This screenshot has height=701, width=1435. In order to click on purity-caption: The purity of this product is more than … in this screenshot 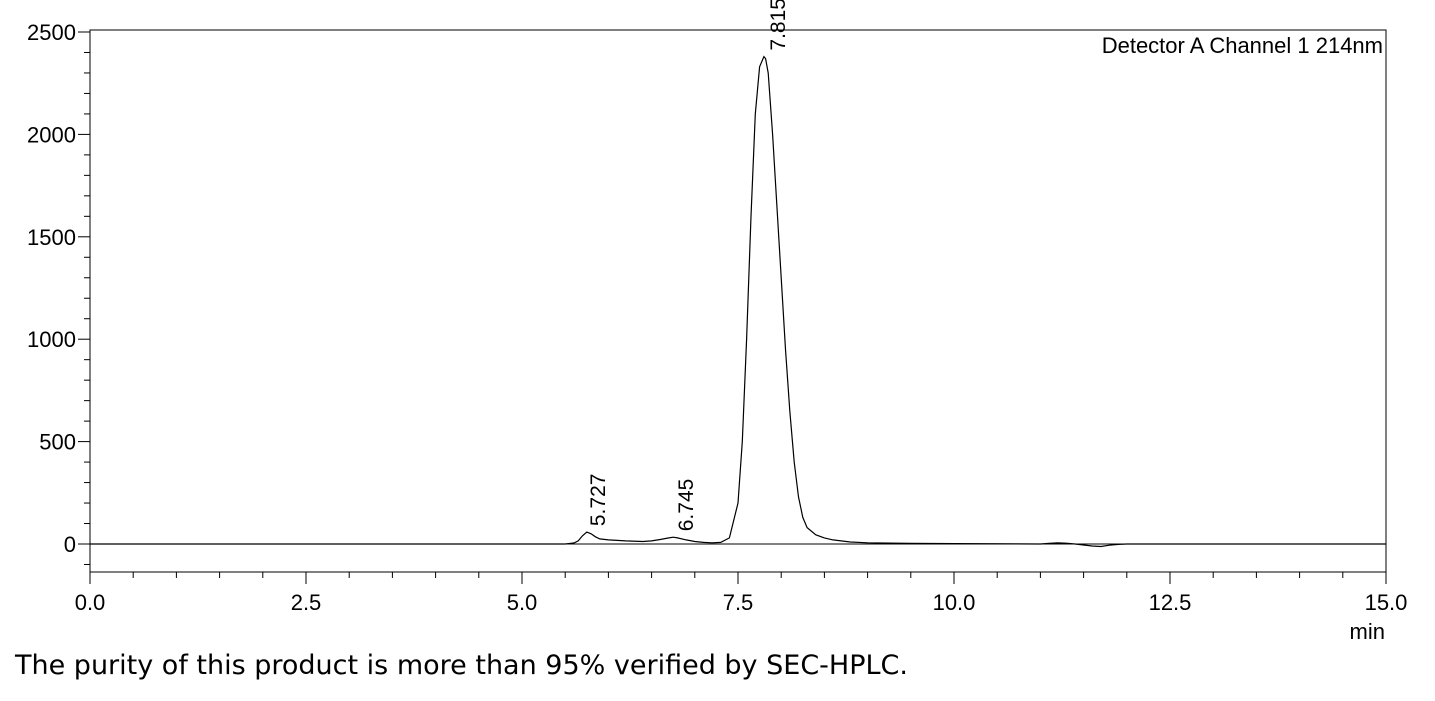, I will do `click(461, 665)`.